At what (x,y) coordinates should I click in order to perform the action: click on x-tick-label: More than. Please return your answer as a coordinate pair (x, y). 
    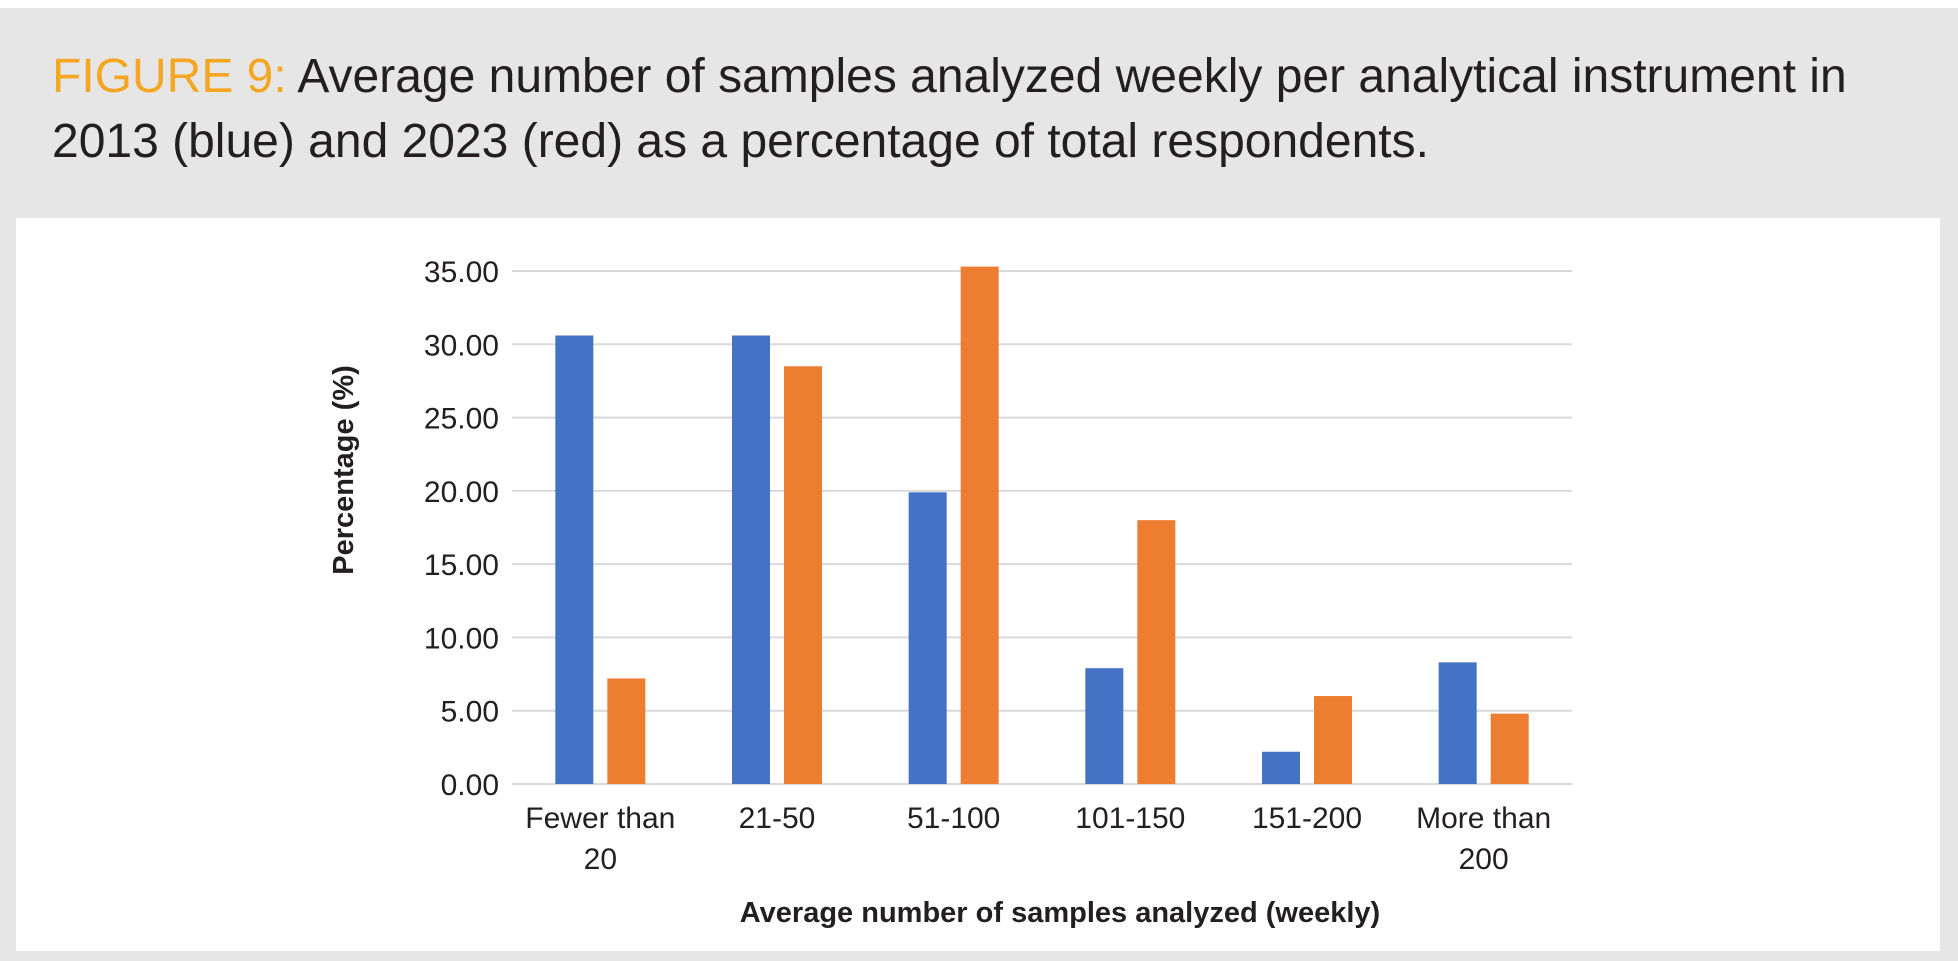
    Looking at the image, I should click on (1483, 818).